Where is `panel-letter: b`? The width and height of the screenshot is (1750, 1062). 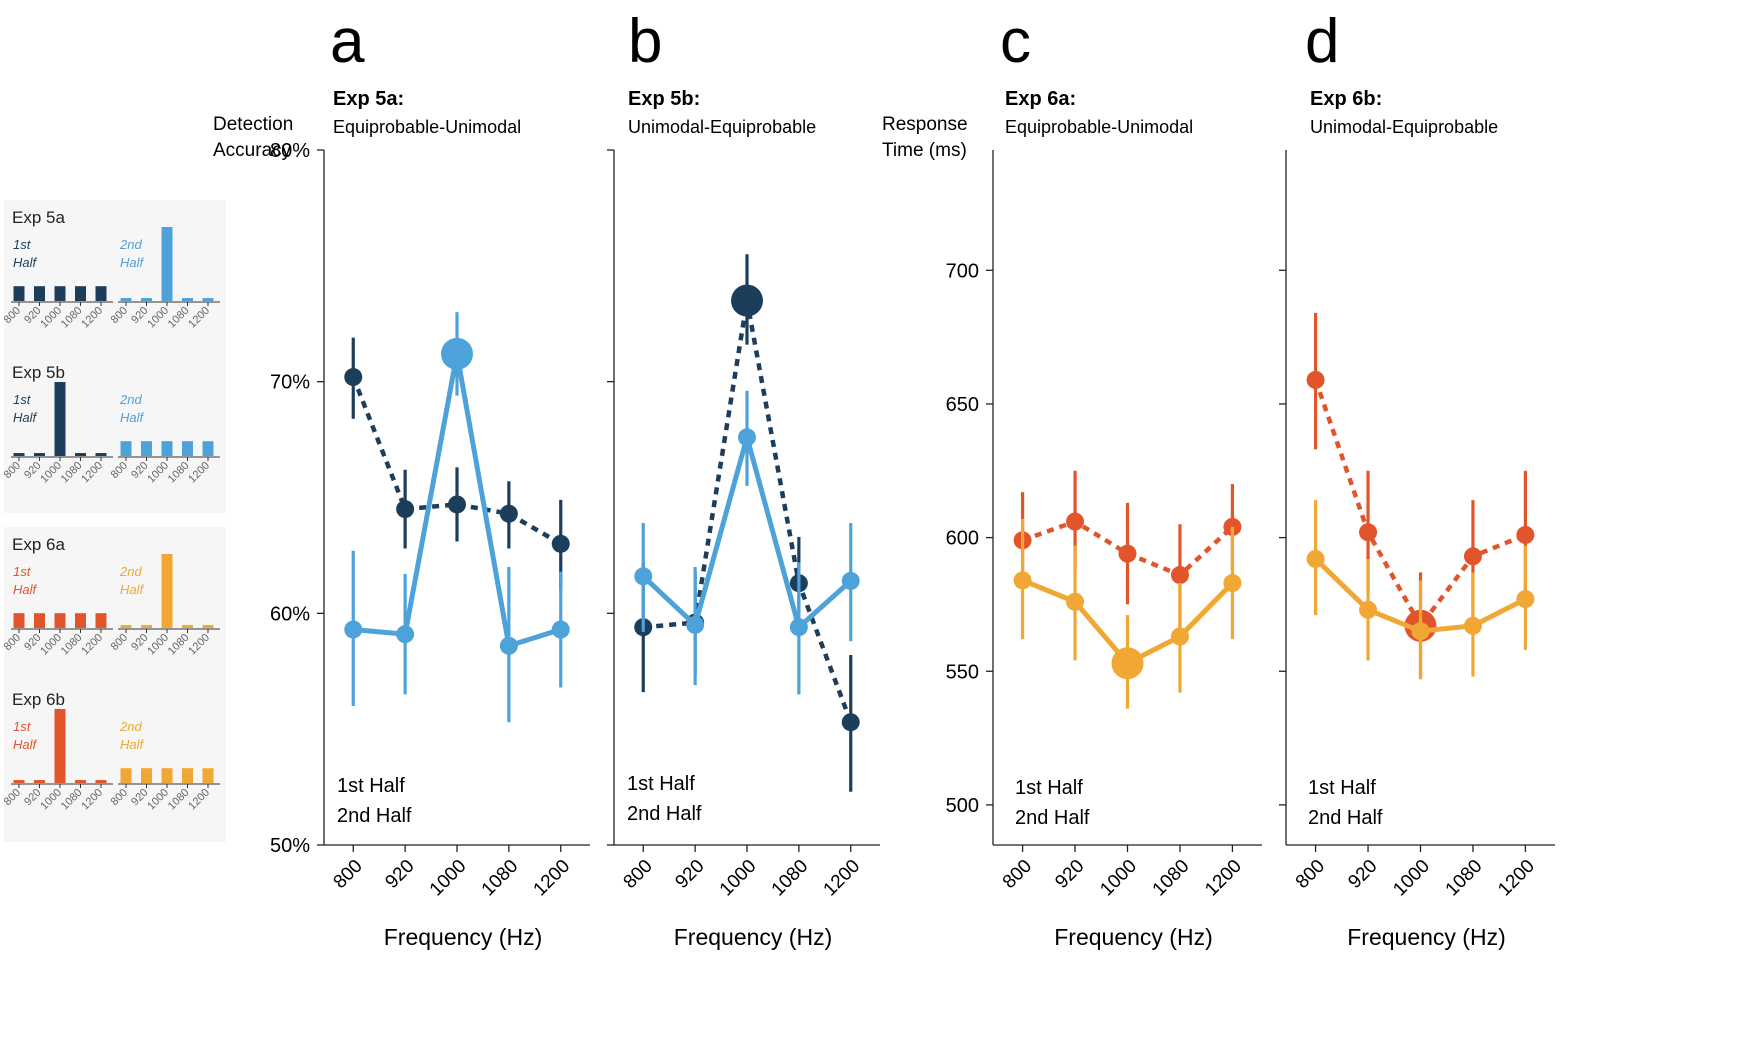
panel-letter: b is located at coordinates (645, 41).